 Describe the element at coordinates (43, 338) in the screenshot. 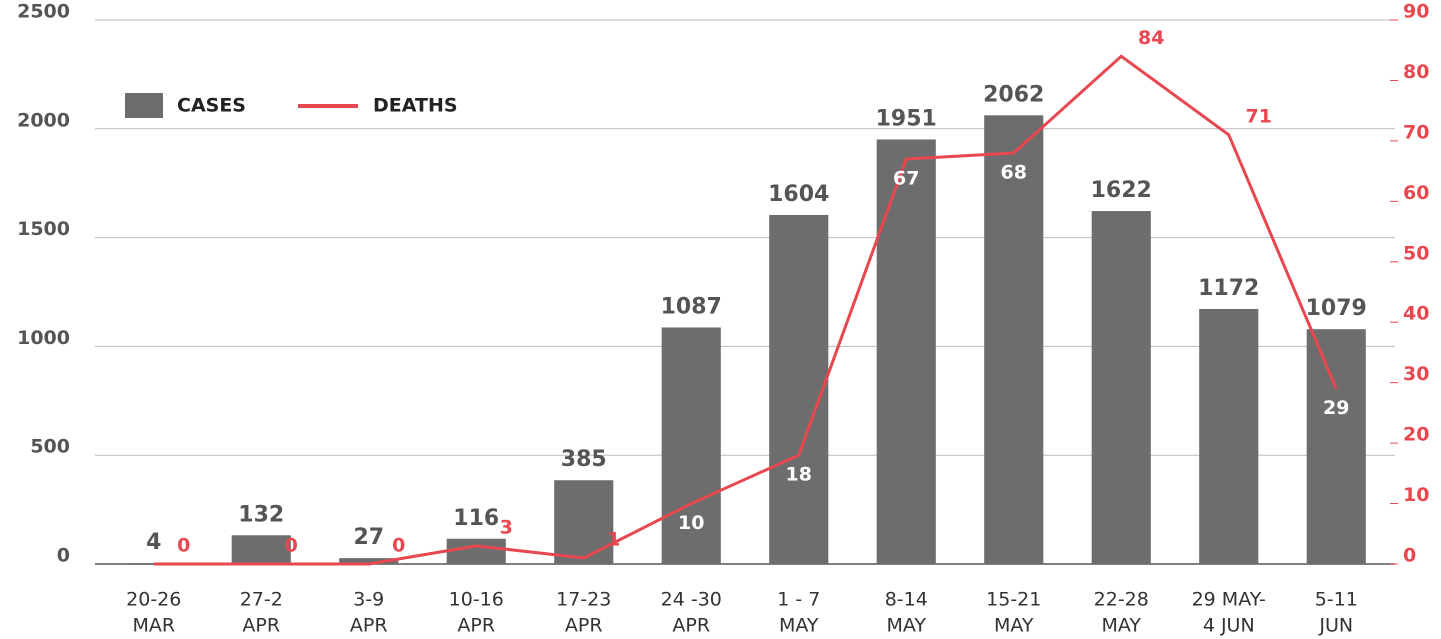

I see `y-tick-label: 1000` at that location.